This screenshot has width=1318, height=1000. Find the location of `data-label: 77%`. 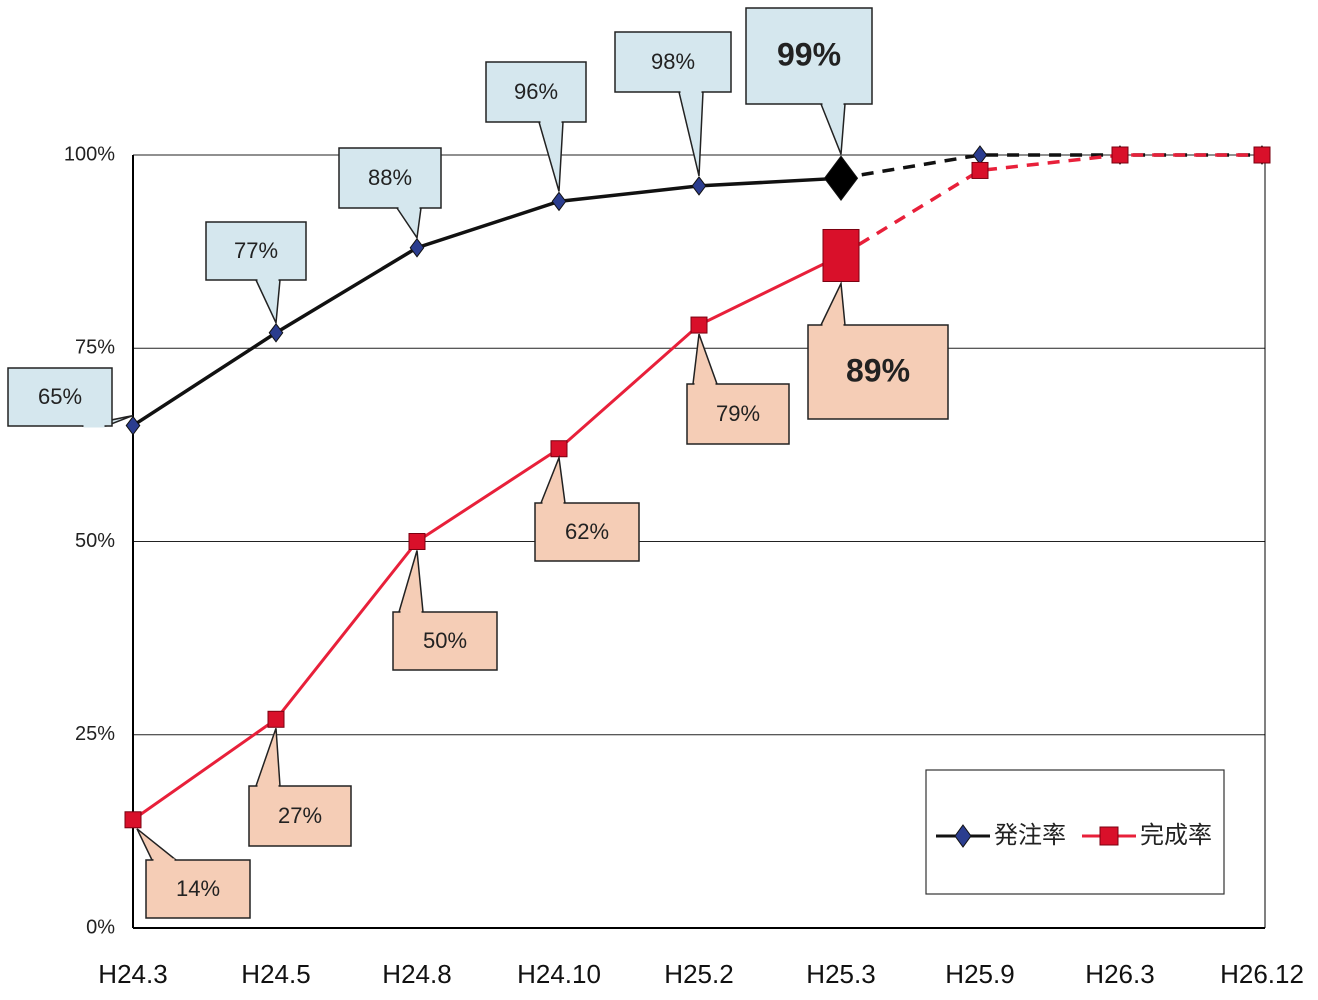

data-label: 77% is located at coordinates (256, 250).